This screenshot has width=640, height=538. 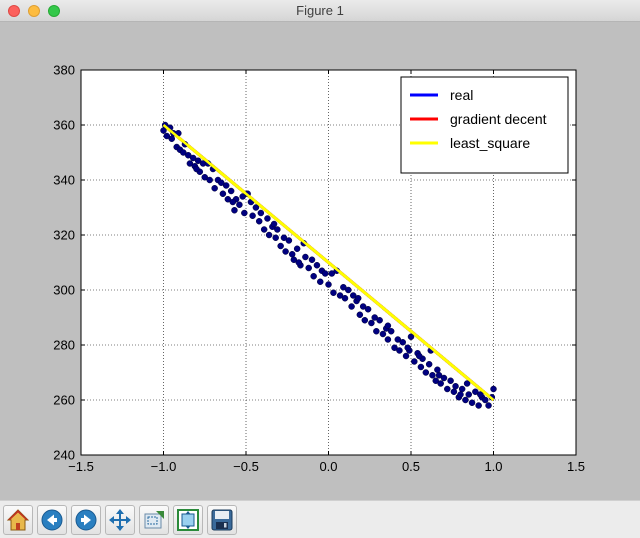 What do you see at coordinates (411, 466) in the screenshot?
I see `x-tick-label: 0.5` at bounding box center [411, 466].